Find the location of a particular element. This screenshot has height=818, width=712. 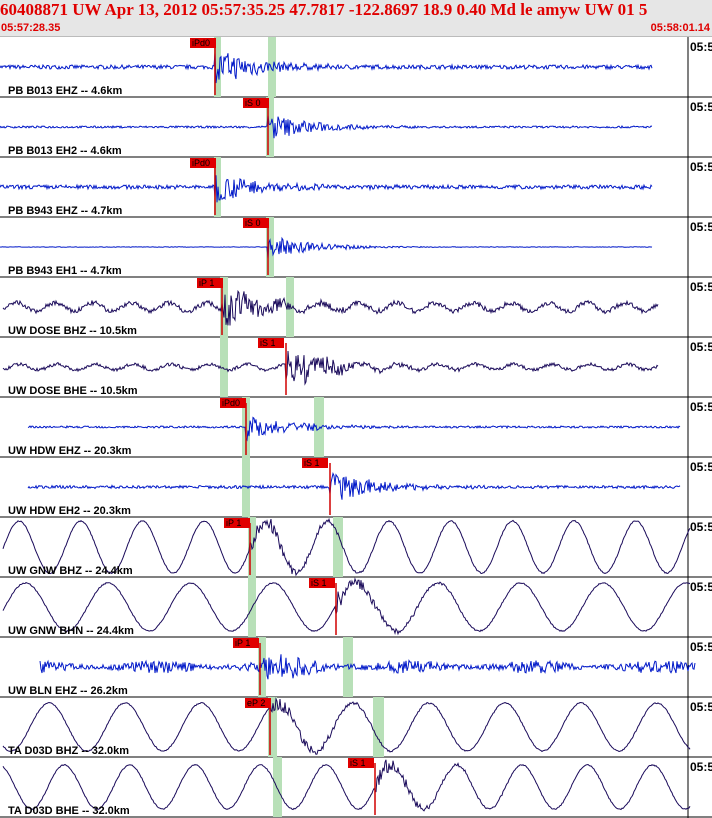

trace-label: UW DOSE BHZ -- 10.5km is located at coordinates (72, 331).